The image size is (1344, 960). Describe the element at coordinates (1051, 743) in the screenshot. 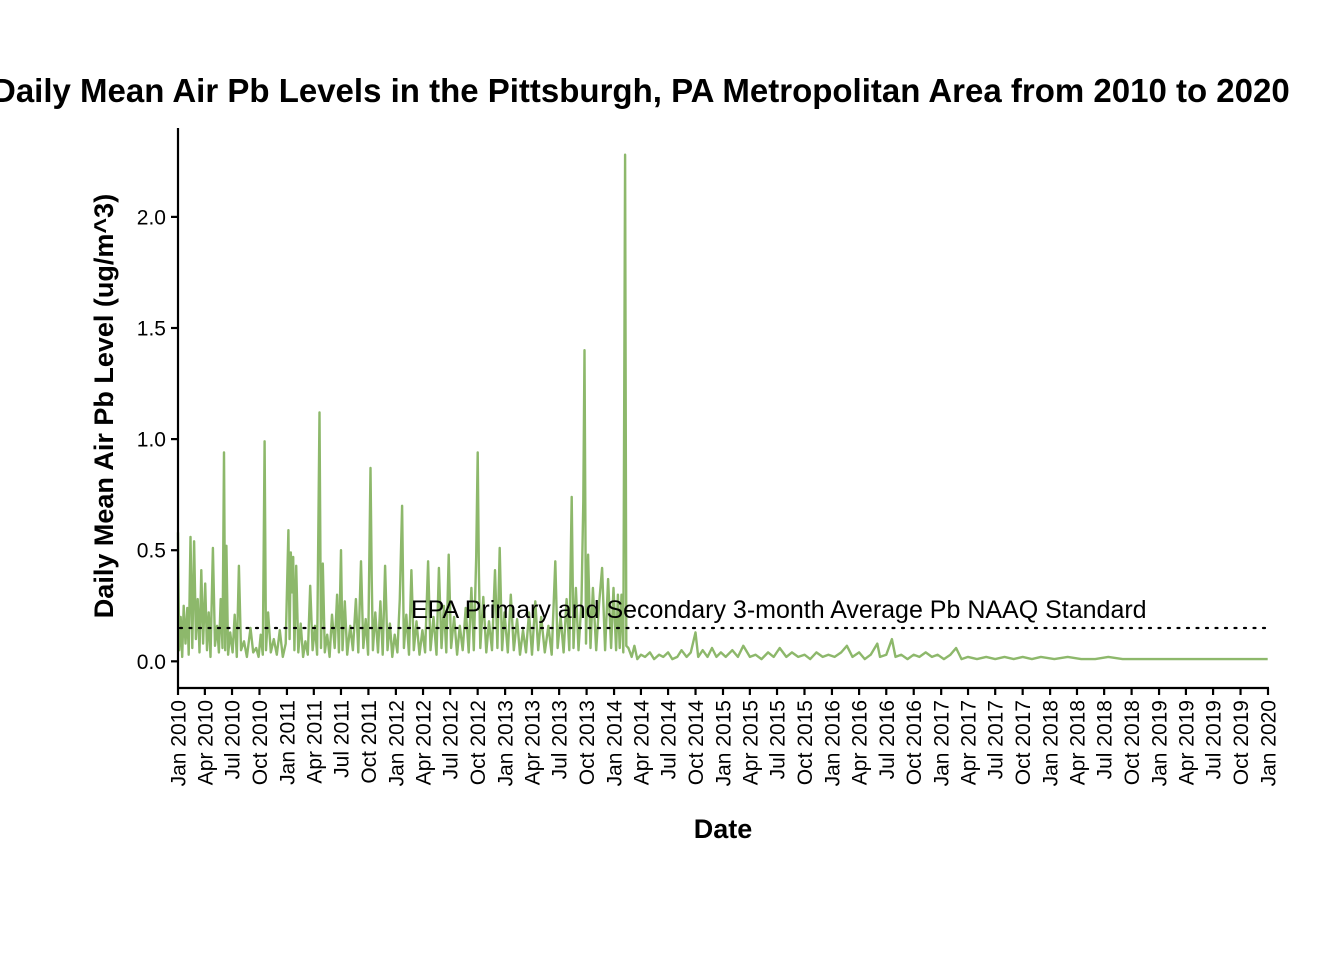

I see `x-tick-label: Jan 2018` at that location.